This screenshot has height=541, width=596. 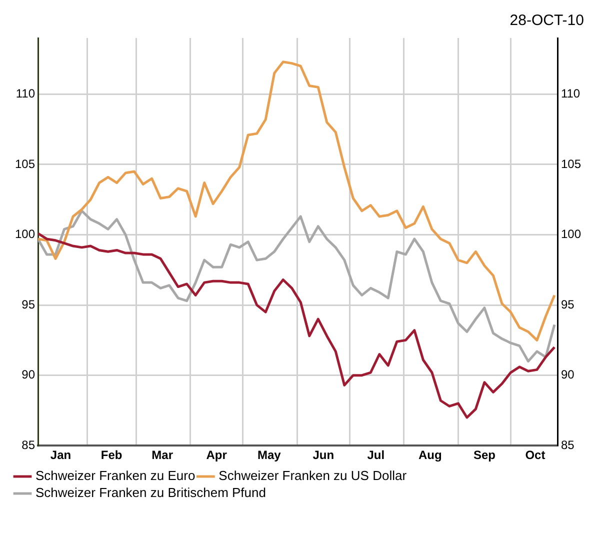 I want to click on x-tick-label: Feb, so click(x=111, y=455).